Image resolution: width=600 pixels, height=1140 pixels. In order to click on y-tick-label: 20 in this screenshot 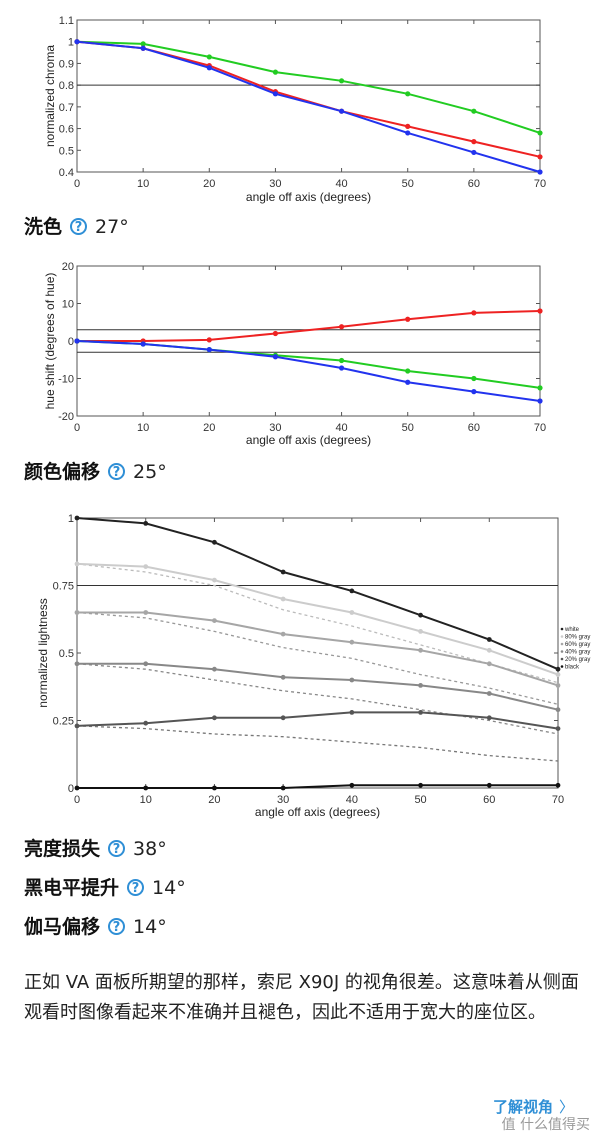, I will do `click(68, 267)`.